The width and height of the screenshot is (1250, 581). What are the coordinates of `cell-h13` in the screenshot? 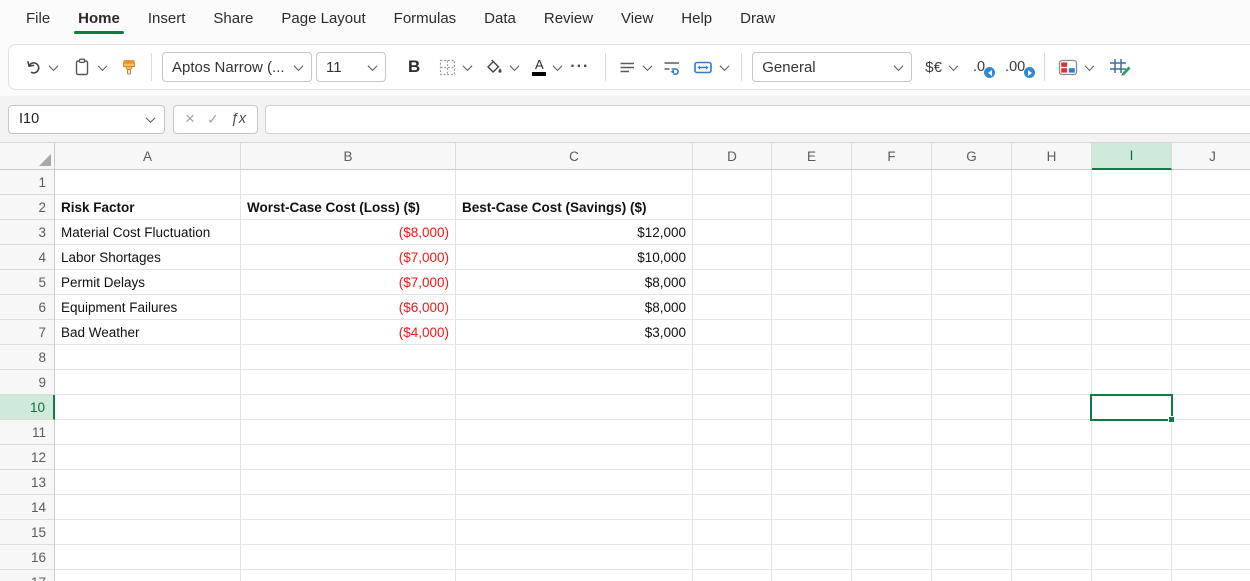 It's located at (1052, 482).